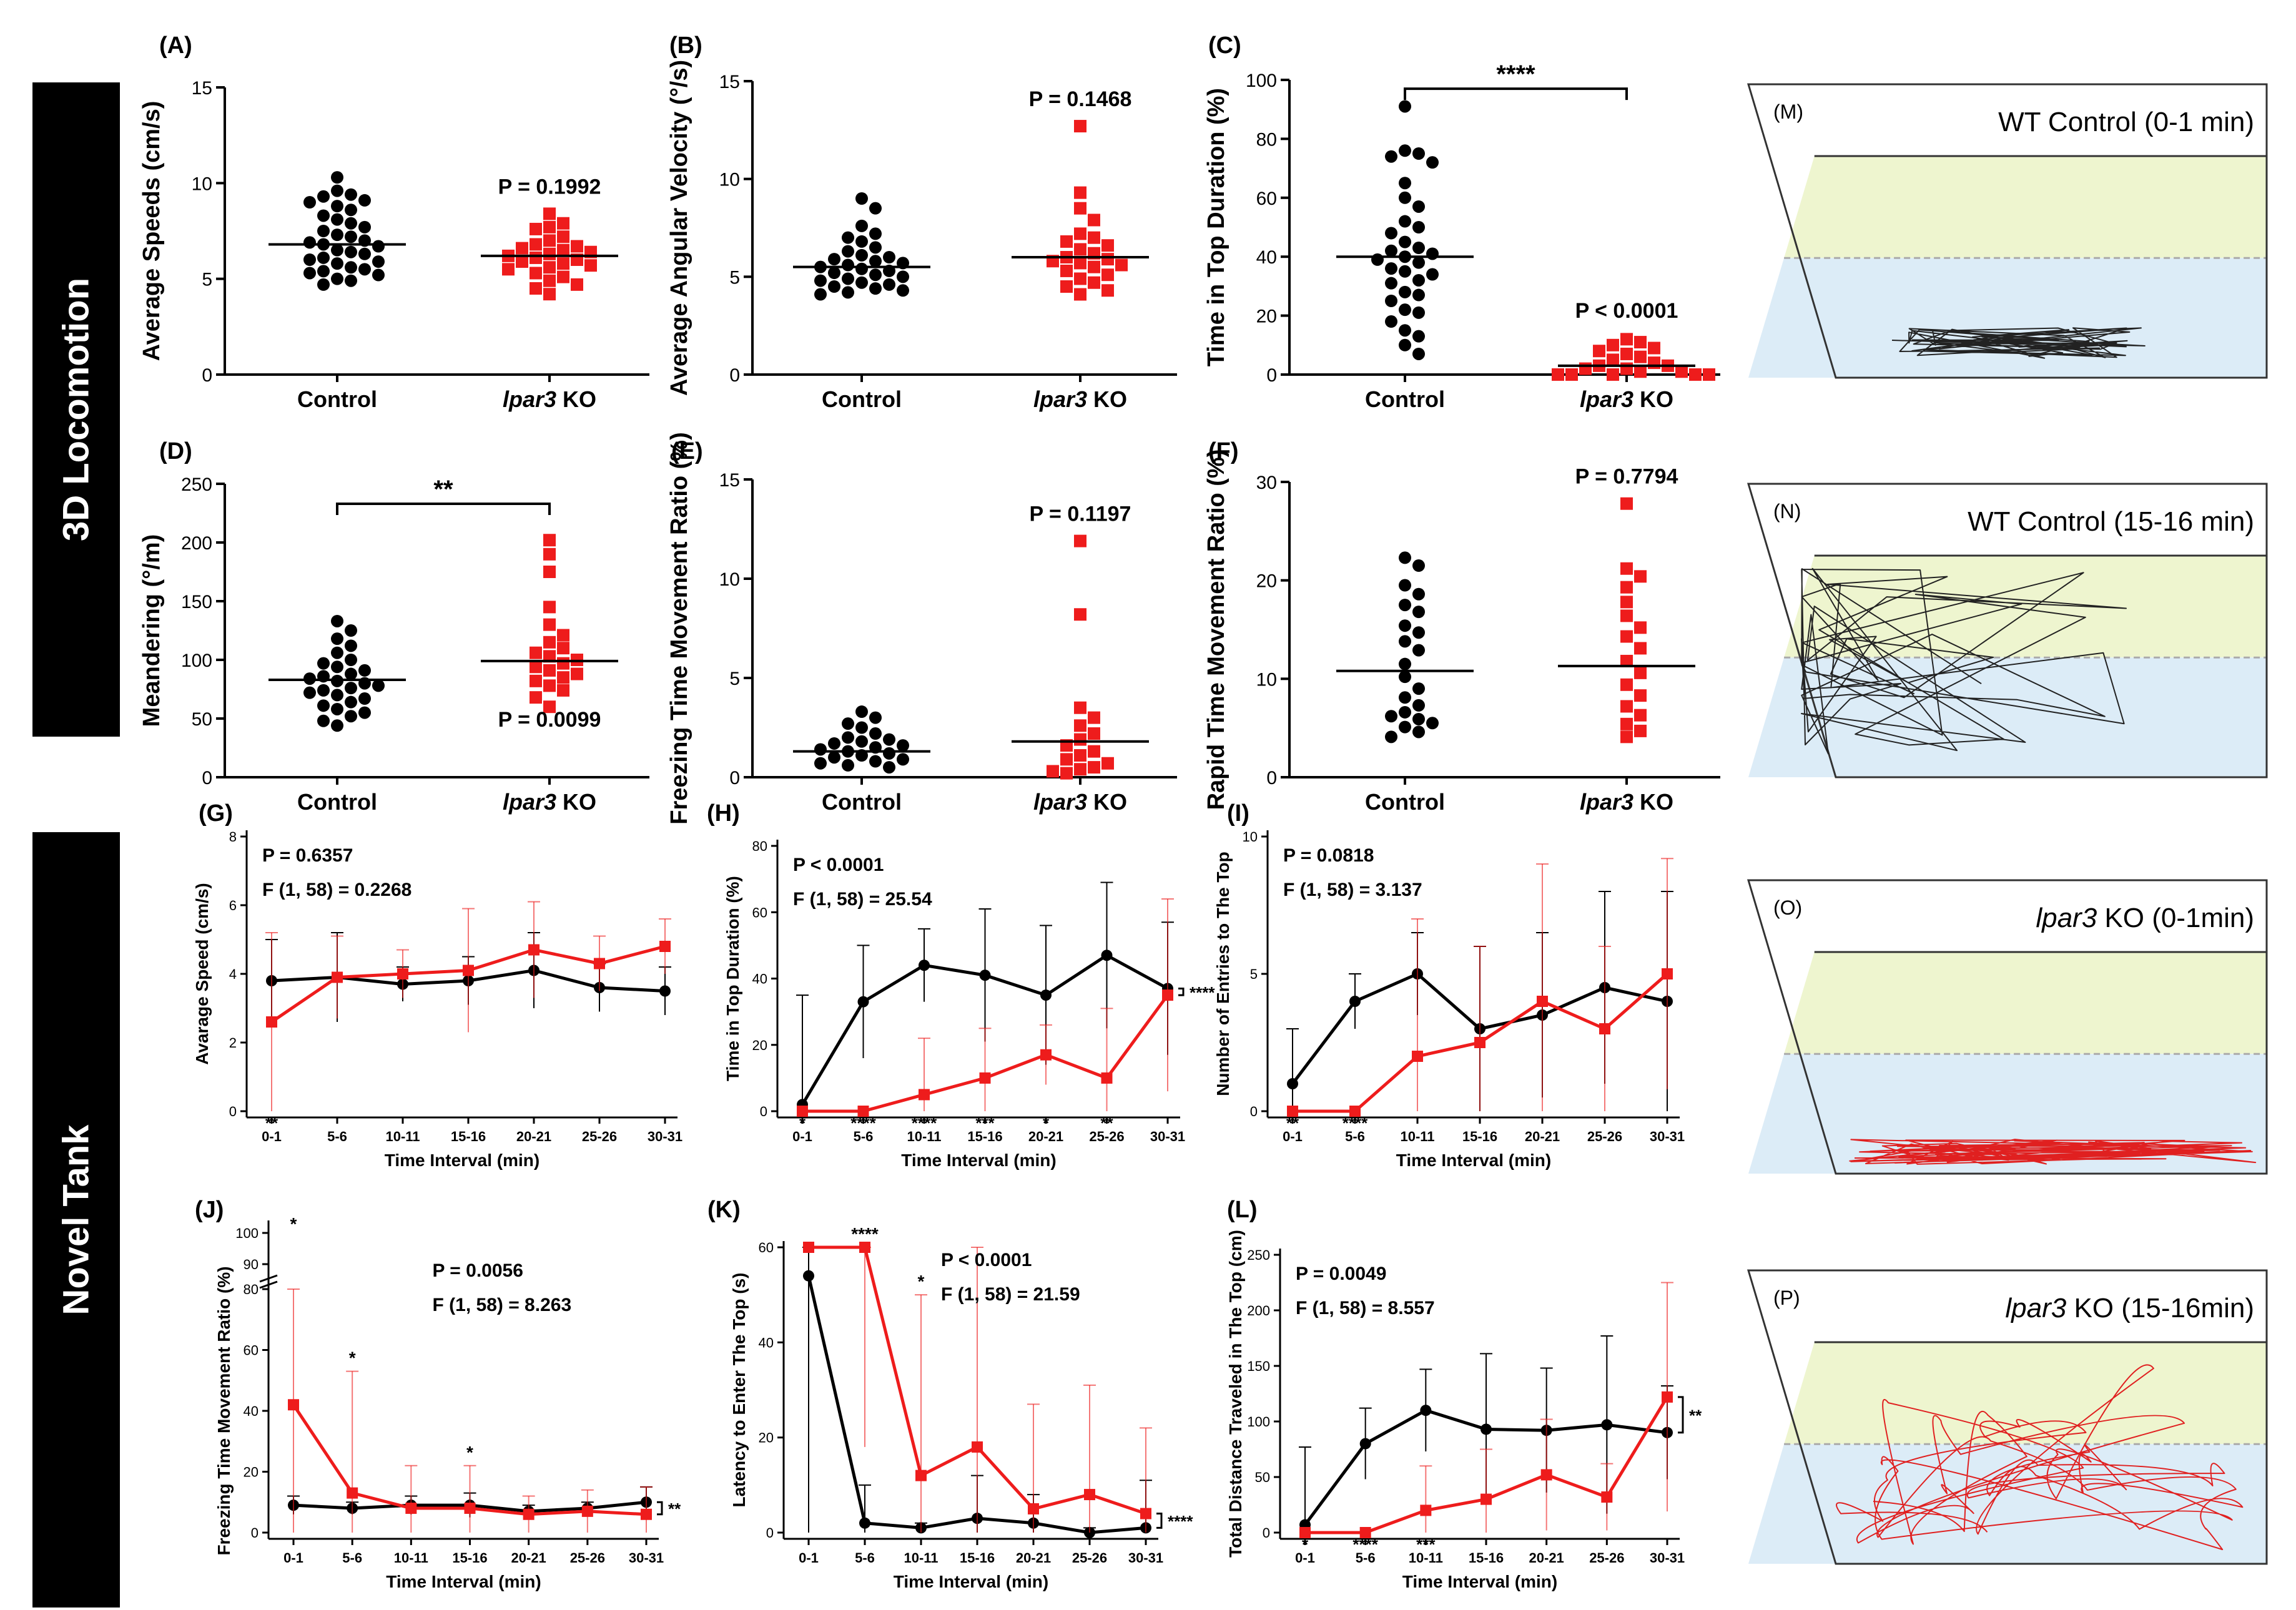 This screenshot has height=1610, width=2296. Describe the element at coordinates (723, 813) in the screenshot. I see `panel-label-H: (H)` at that location.